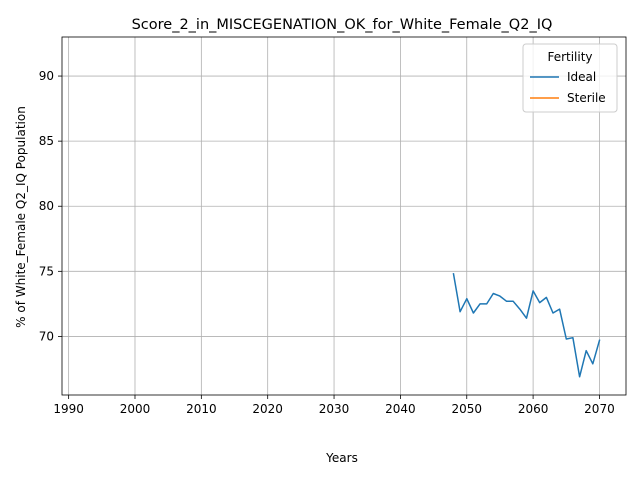 The width and height of the screenshot is (640, 480). What do you see at coordinates (334, 409) in the screenshot?
I see `x-tick-label: 2030` at bounding box center [334, 409].